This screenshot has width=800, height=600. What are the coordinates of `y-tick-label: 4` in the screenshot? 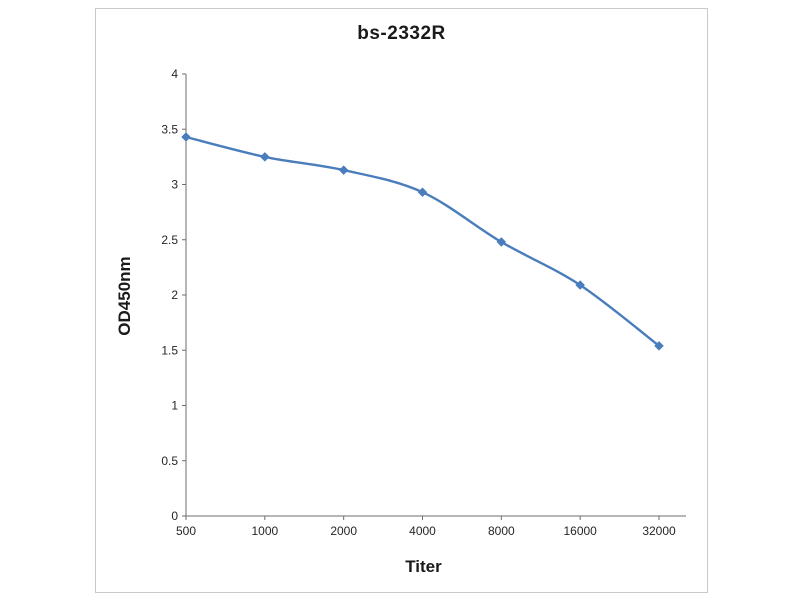 It's located at (174, 74).